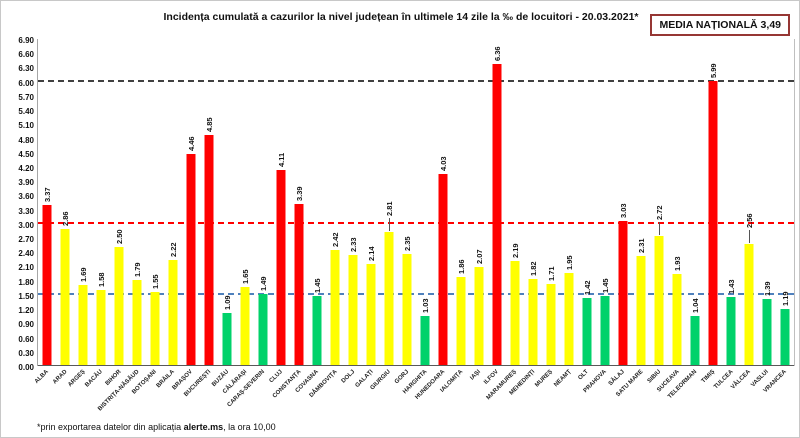 The image size is (800, 438). I want to click on bar-slot-GORJ: 2.35, so click(407, 201).